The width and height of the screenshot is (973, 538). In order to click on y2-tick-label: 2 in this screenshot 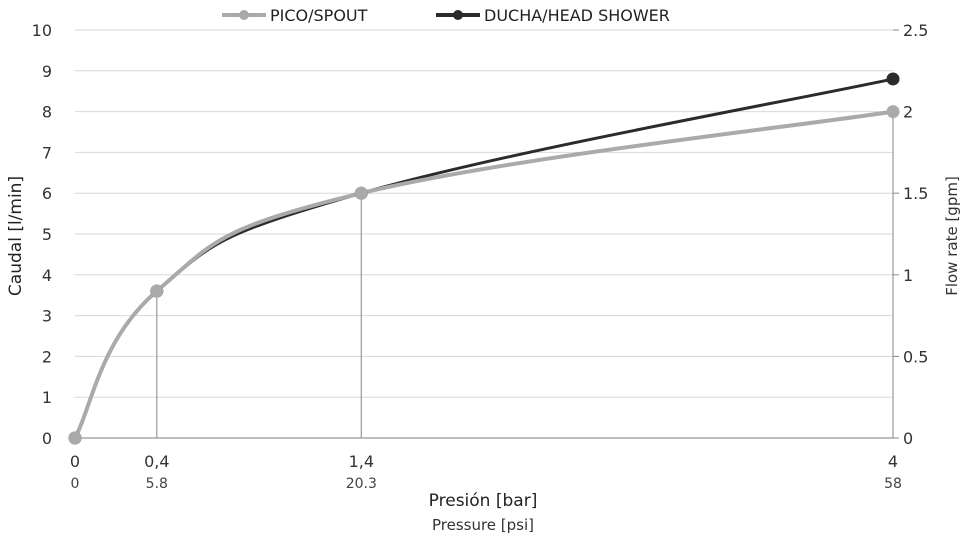, I will do `click(908, 112)`.